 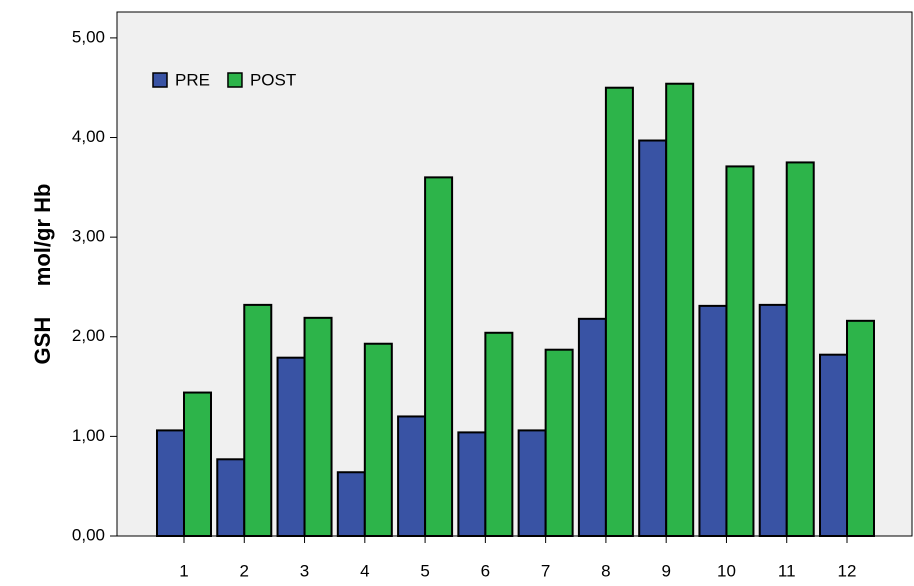 I want to click on y-tick-label: 0,00, so click(x=88, y=534).